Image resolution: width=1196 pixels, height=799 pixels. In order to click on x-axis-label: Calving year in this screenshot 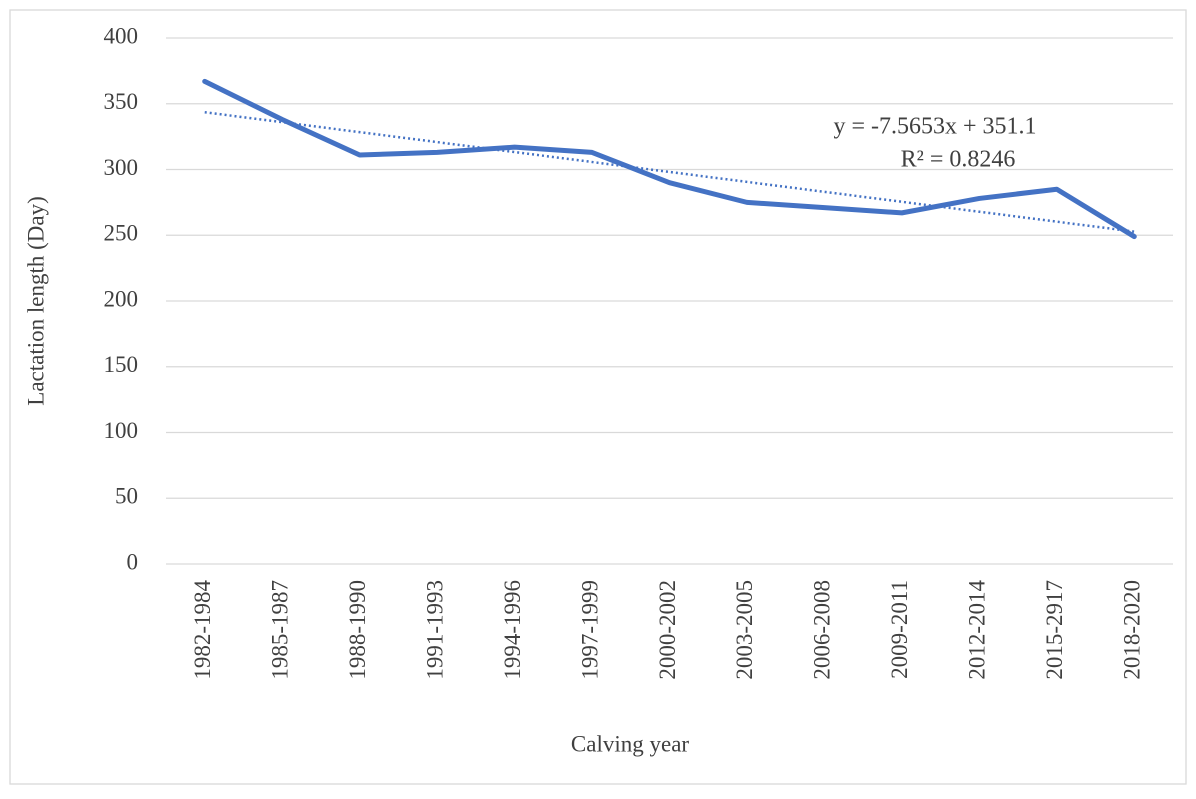, I will do `click(630, 743)`.